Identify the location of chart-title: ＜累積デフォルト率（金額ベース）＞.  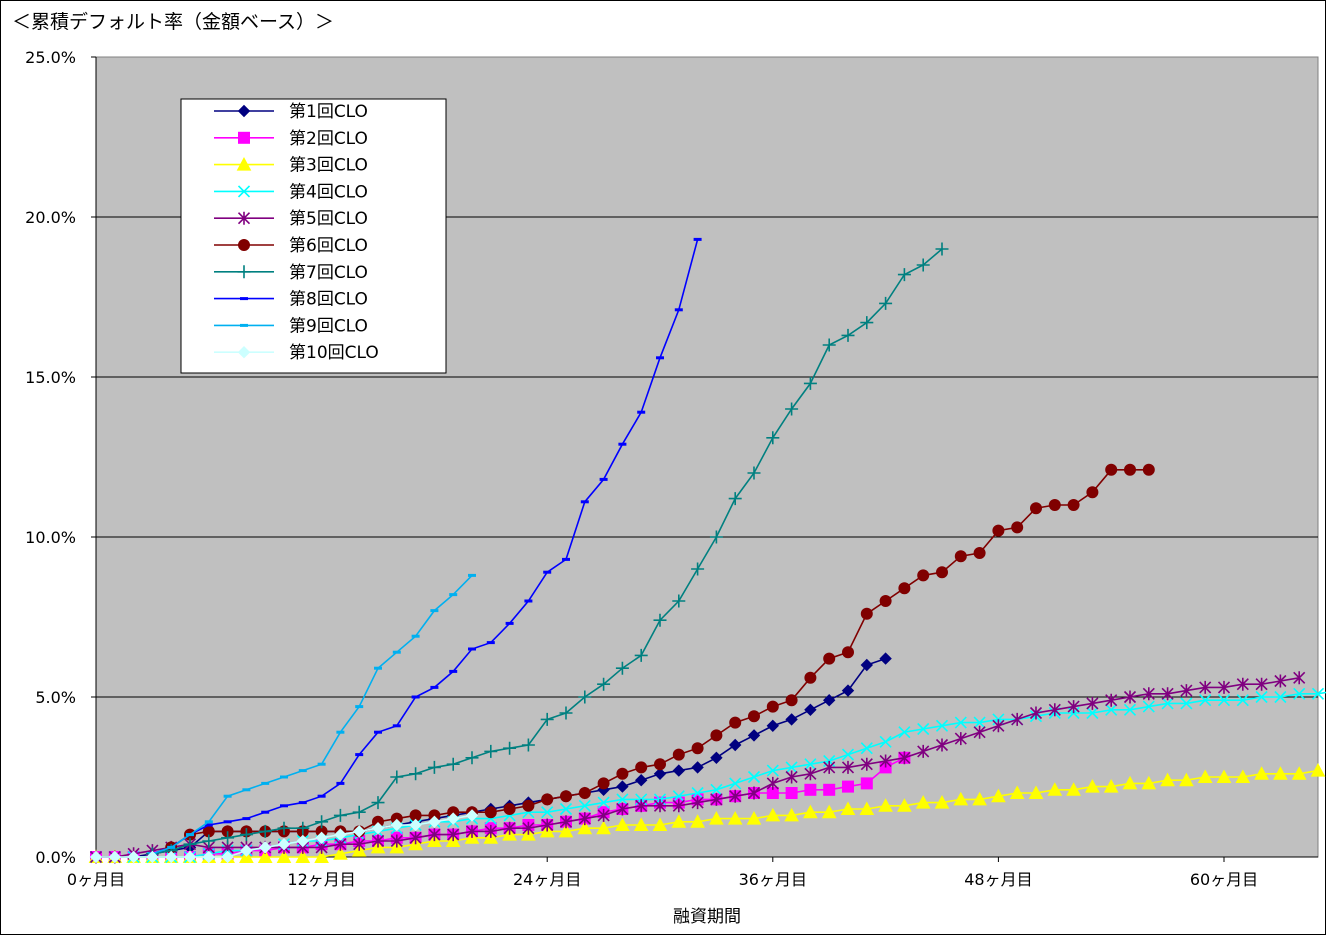
(173, 22).